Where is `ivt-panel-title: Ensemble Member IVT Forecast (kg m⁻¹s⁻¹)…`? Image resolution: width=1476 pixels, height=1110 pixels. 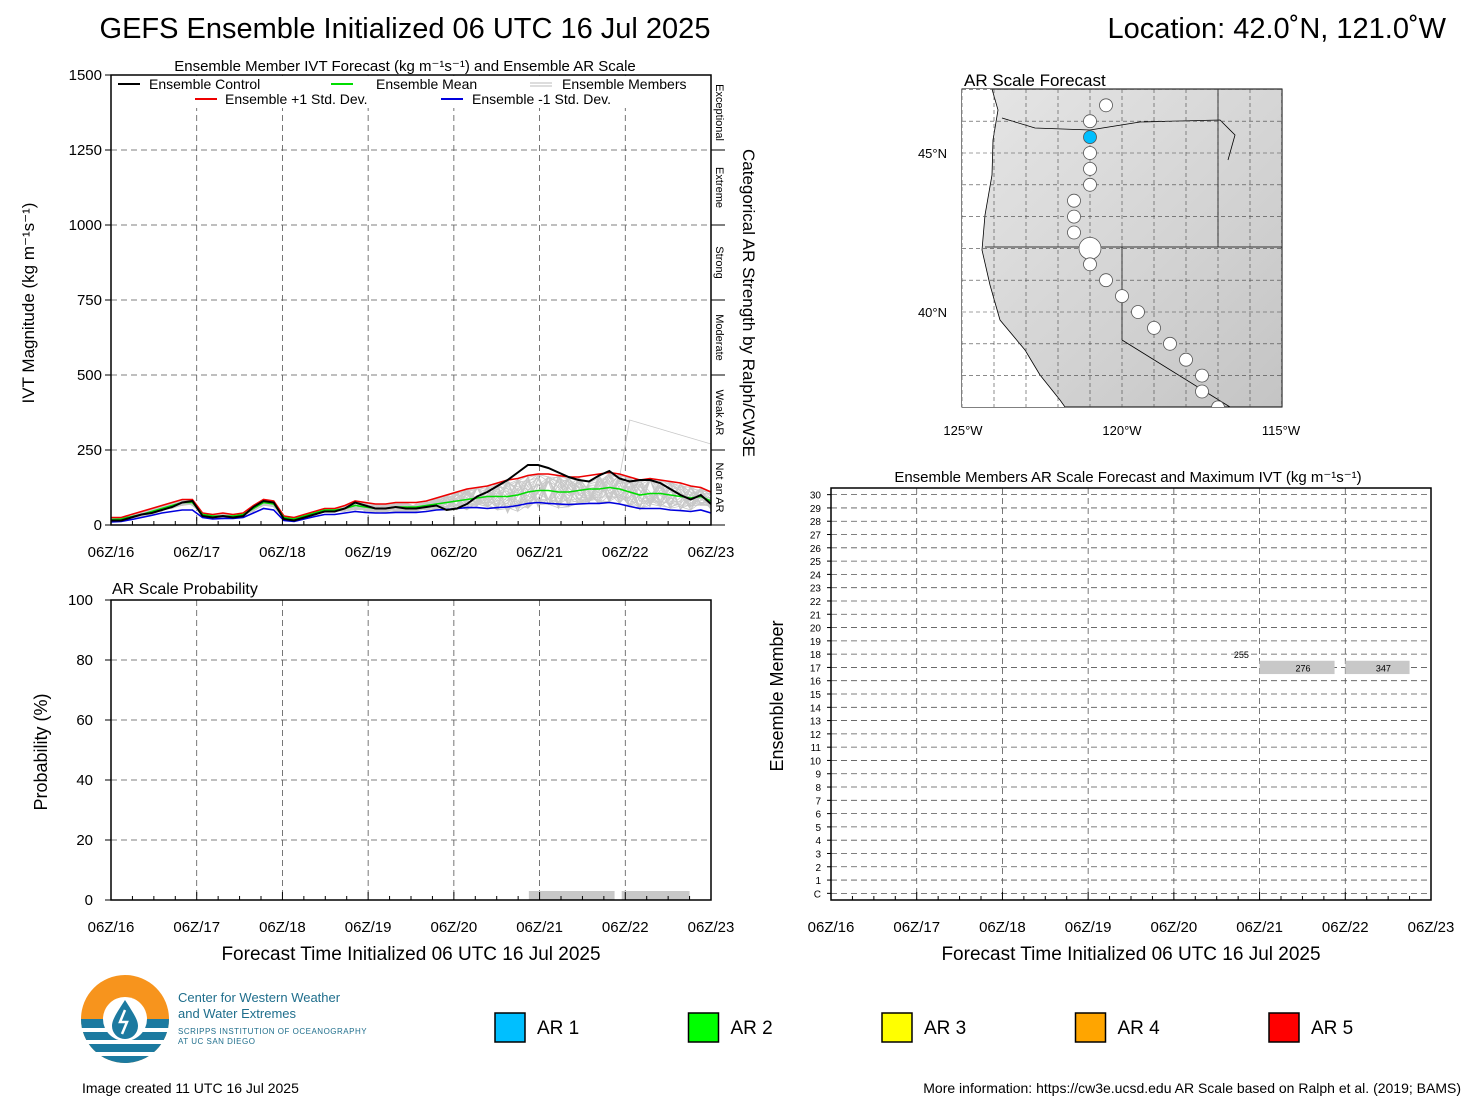
ivt-panel-title: Ensemble Member IVT Forecast (kg m⁻¹s⁻¹)… is located at coordinates (405, 66).